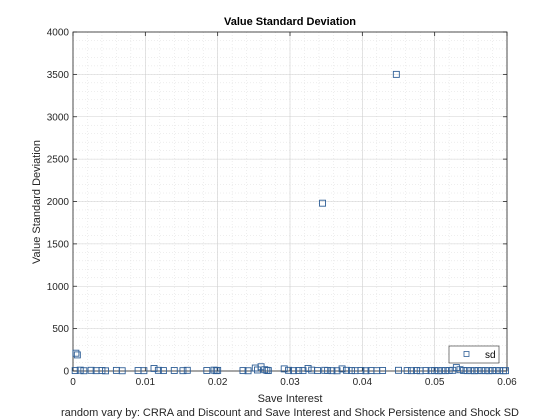 The width and height of the screenshot is (560, 420). I want to click on x-tick-label: 0, so click(73, 382).